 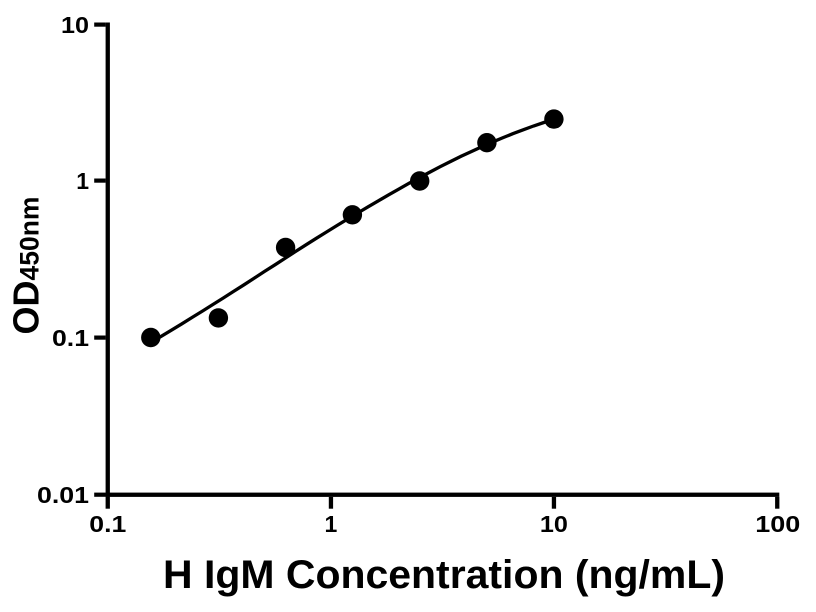 What do you see at coordinates (777, 524) in the screenshot?
I see `svg-text: 100` at bounding box center [777, 524].